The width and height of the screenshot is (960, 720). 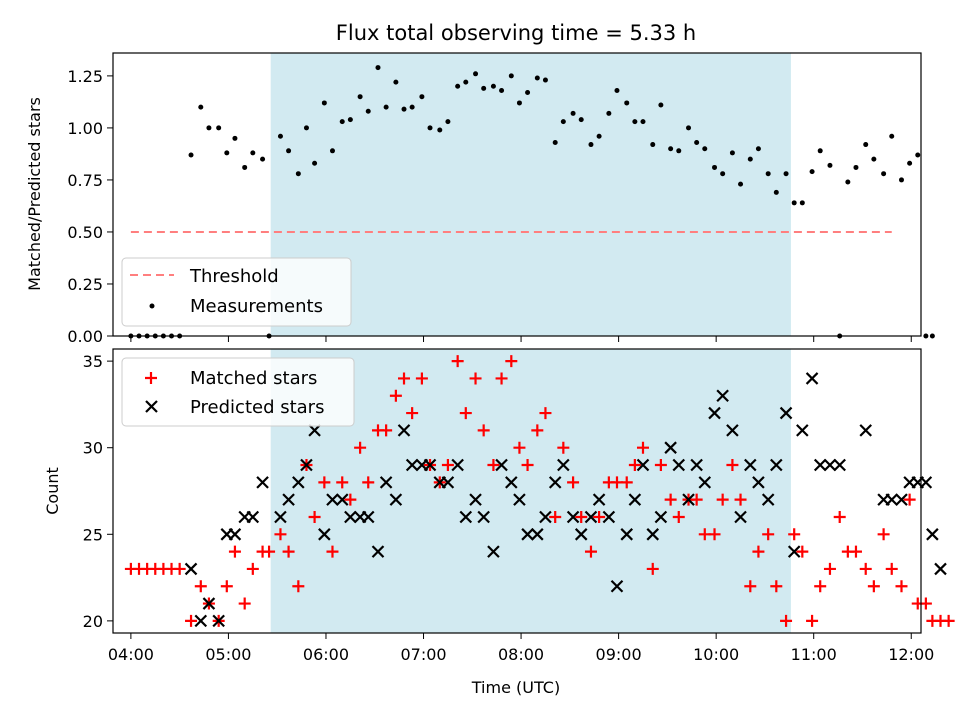 What do you see at coordinates (151, 378) in the screenshot?
I see `legend-matched-swatch` at bounding box center [151, 378].